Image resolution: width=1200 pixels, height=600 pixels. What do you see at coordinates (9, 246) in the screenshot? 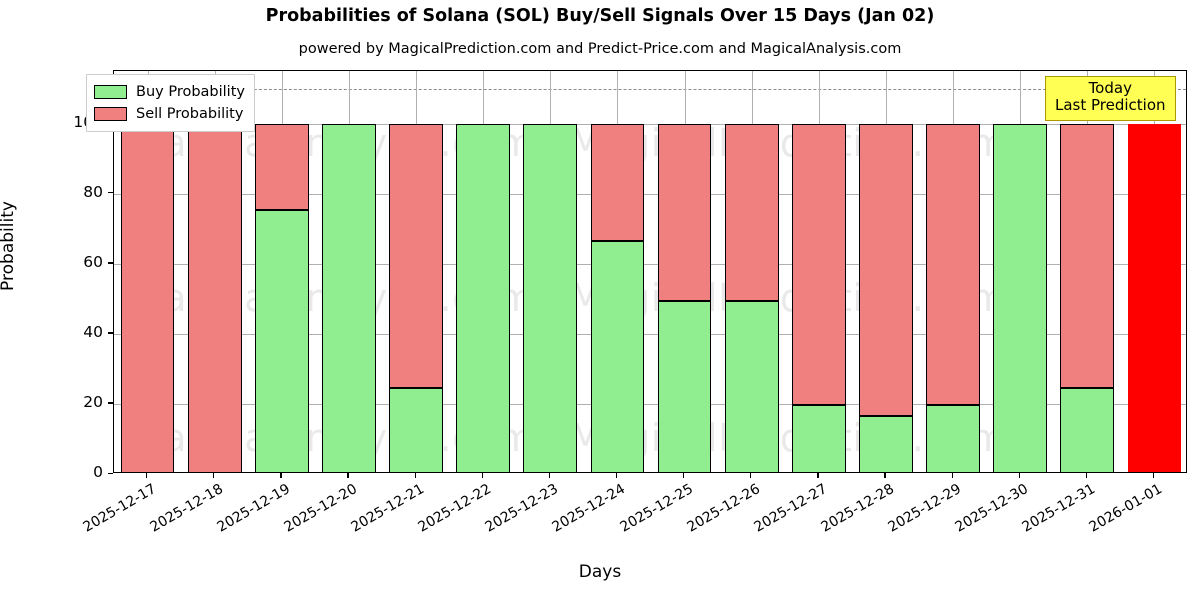
I see `y-axis-label: Probability` at bounding box center [9, 246].